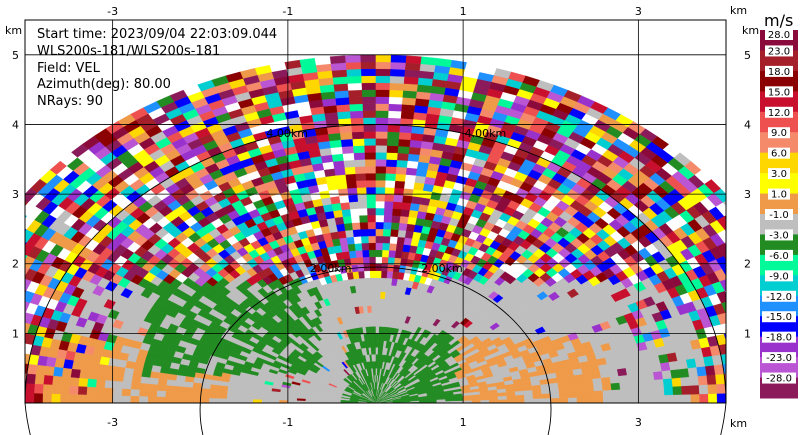 The width and height of the screenshot is (800, 435). I want to click on colorbar-label: -15.0, so click(779, 317).